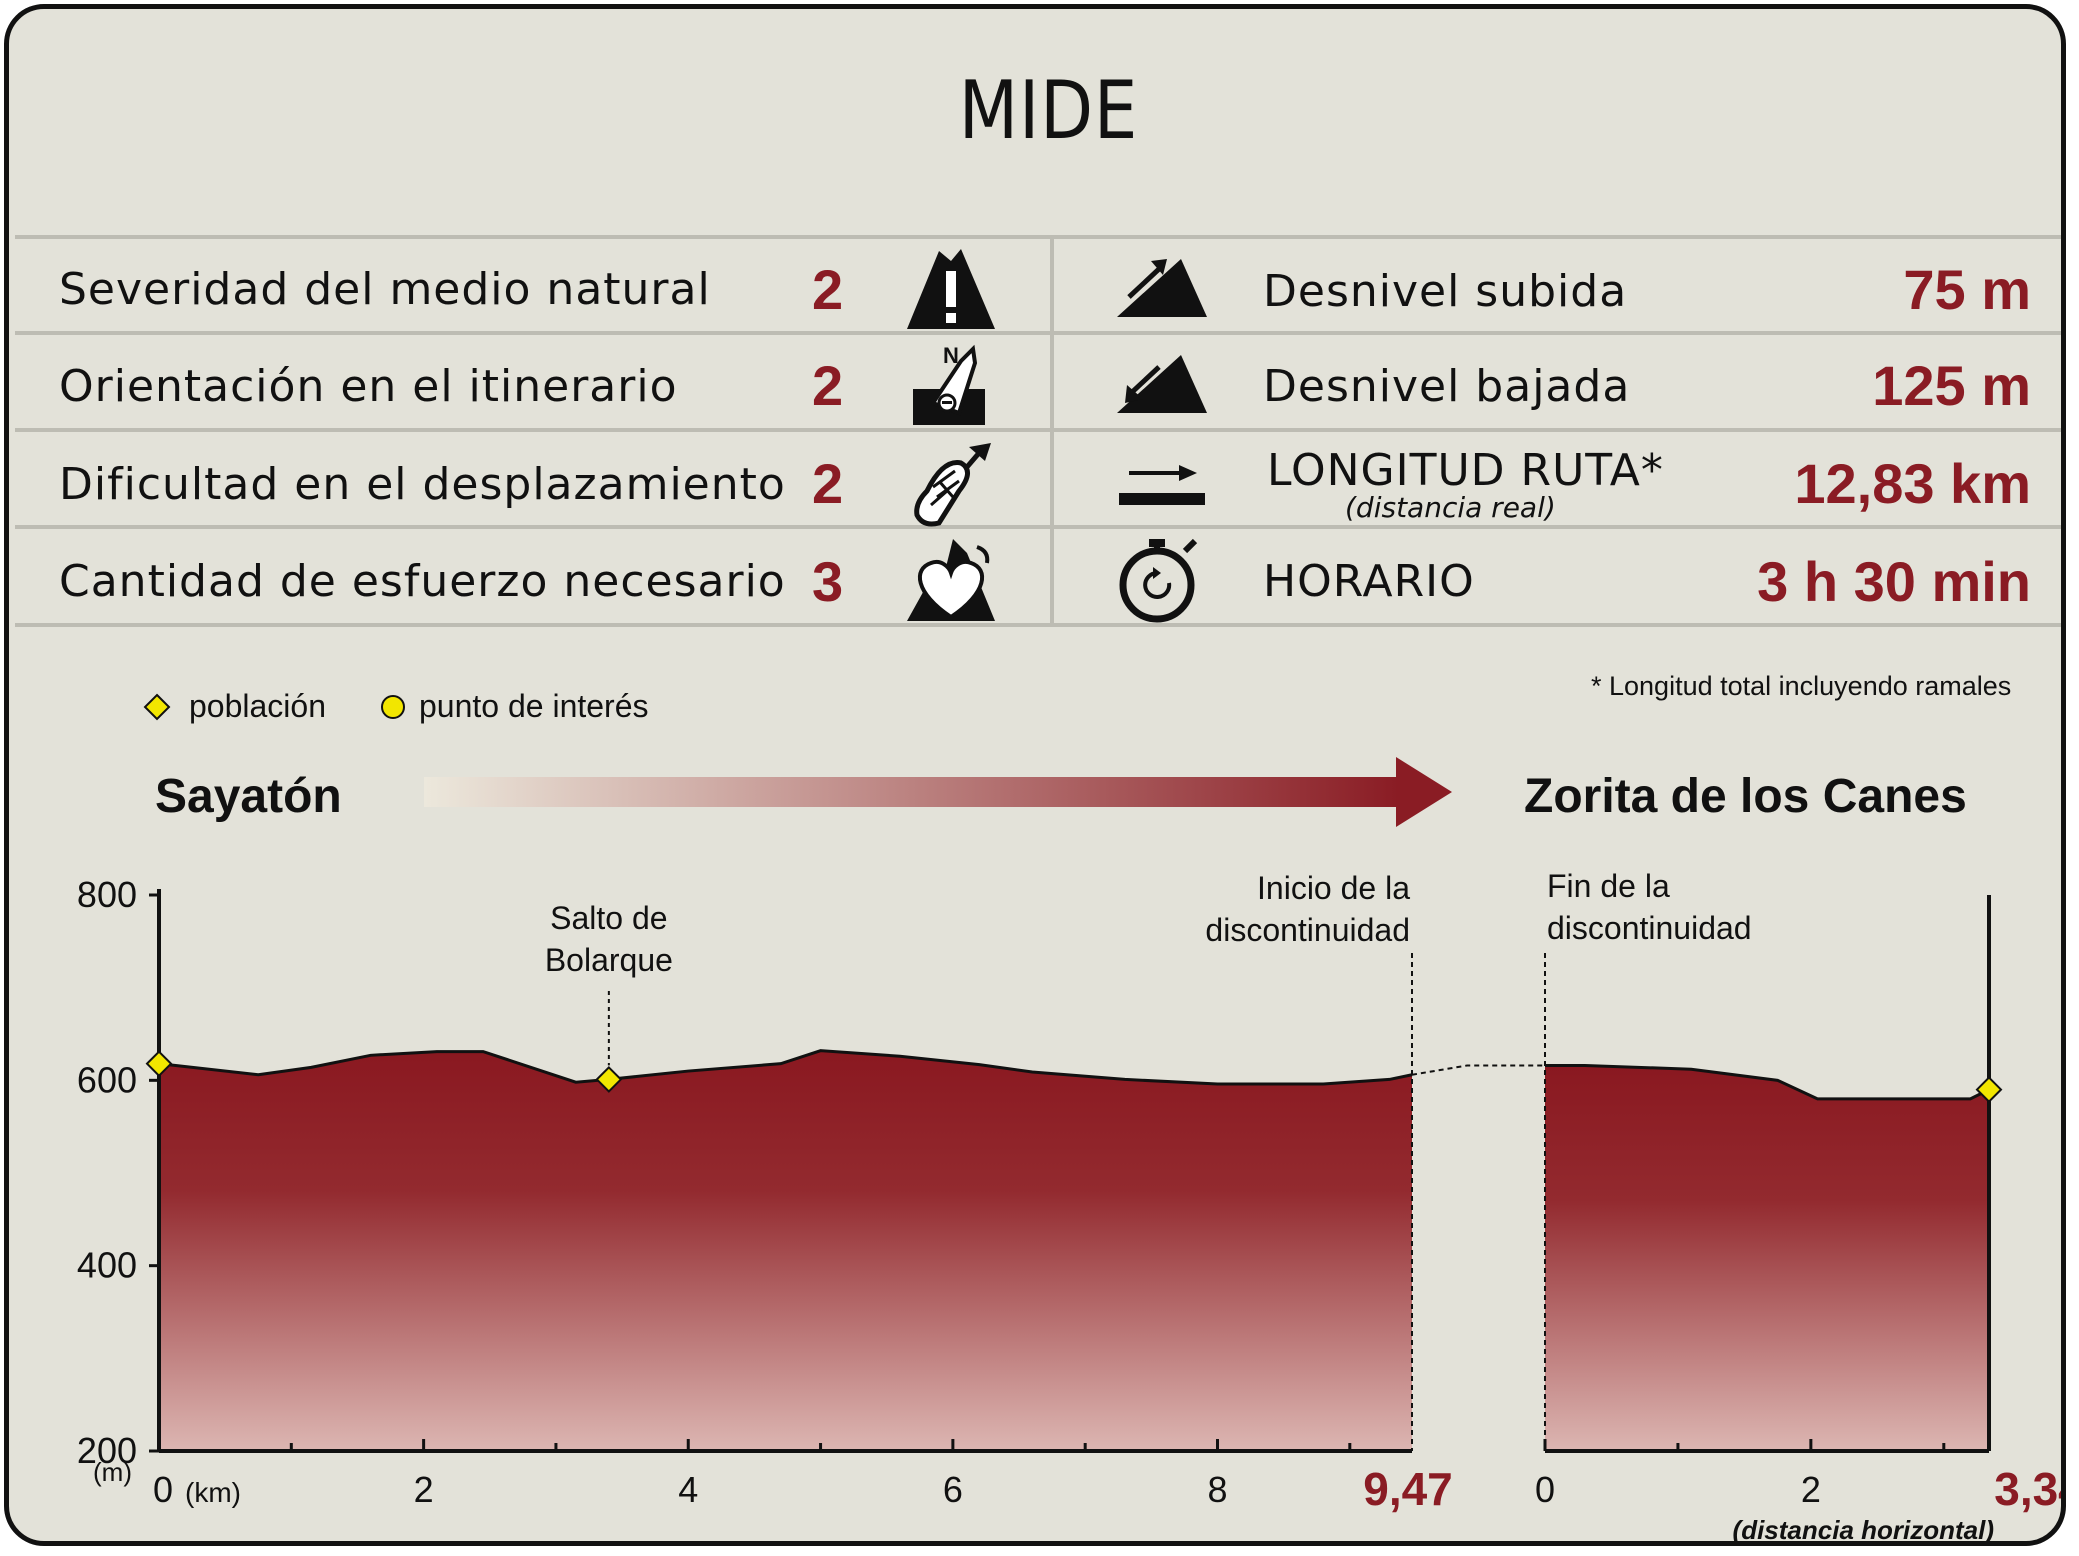  Describe the element at coordinates (1307, 930) in the screenshot. I see `discontinuity-start-label: discontinuidad` at that location.